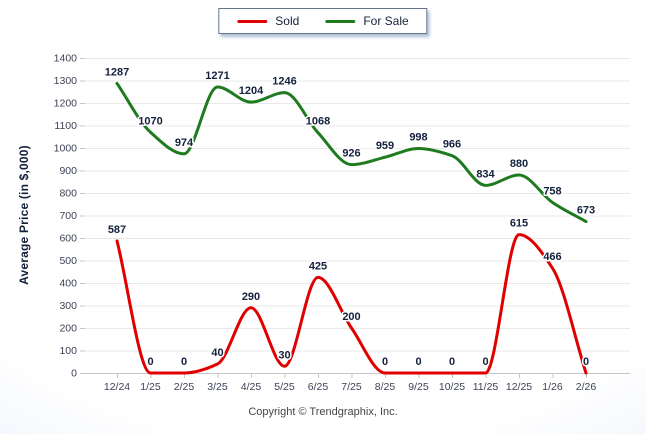  Describe the element at coordinates (287, 21) in the screenshot. I see `legend-label-sold: Sold` at that location.